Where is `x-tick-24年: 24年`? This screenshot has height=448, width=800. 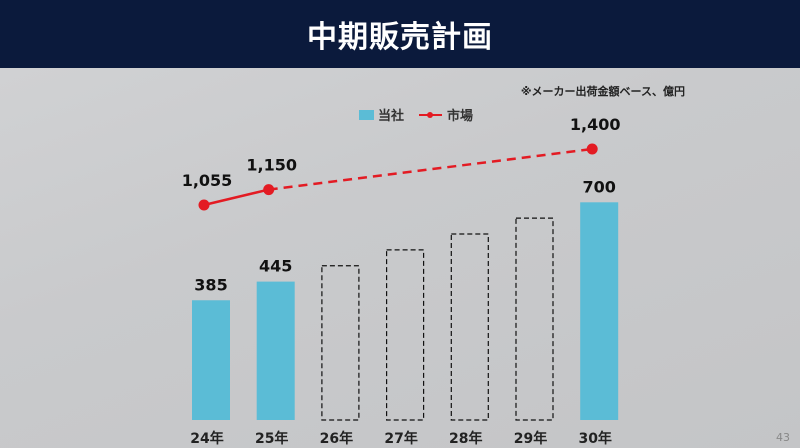 x-tick-24年: 24年 is located at coordinates (206, 438).